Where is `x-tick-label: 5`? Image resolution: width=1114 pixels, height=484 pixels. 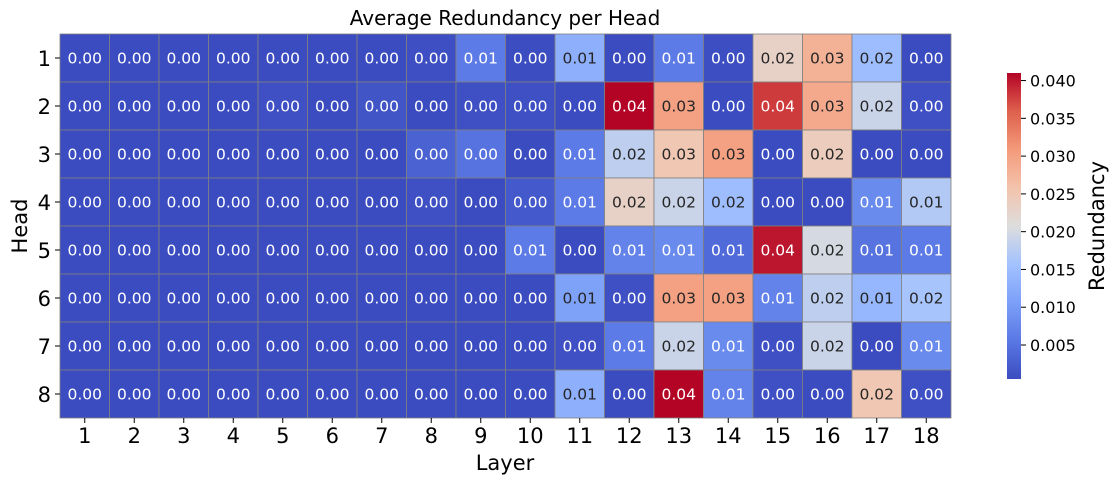 x-tick-label: 5 is located at coordinates (282, 436).